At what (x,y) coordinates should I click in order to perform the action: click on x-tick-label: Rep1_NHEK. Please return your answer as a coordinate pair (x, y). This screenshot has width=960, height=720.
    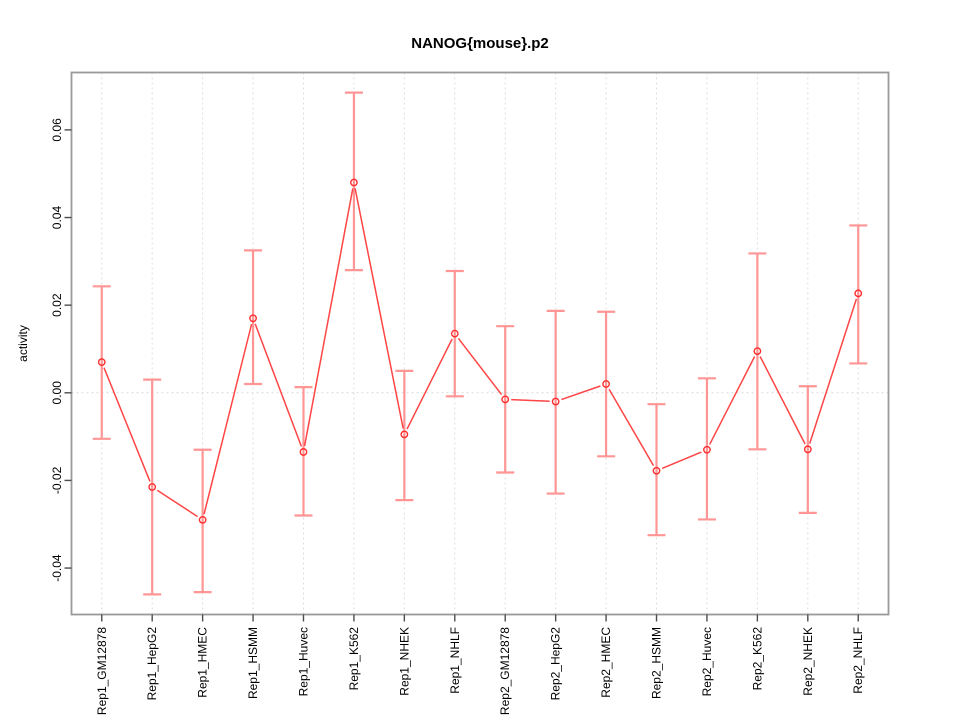
    Looking at the image, I should click on (404, 661).